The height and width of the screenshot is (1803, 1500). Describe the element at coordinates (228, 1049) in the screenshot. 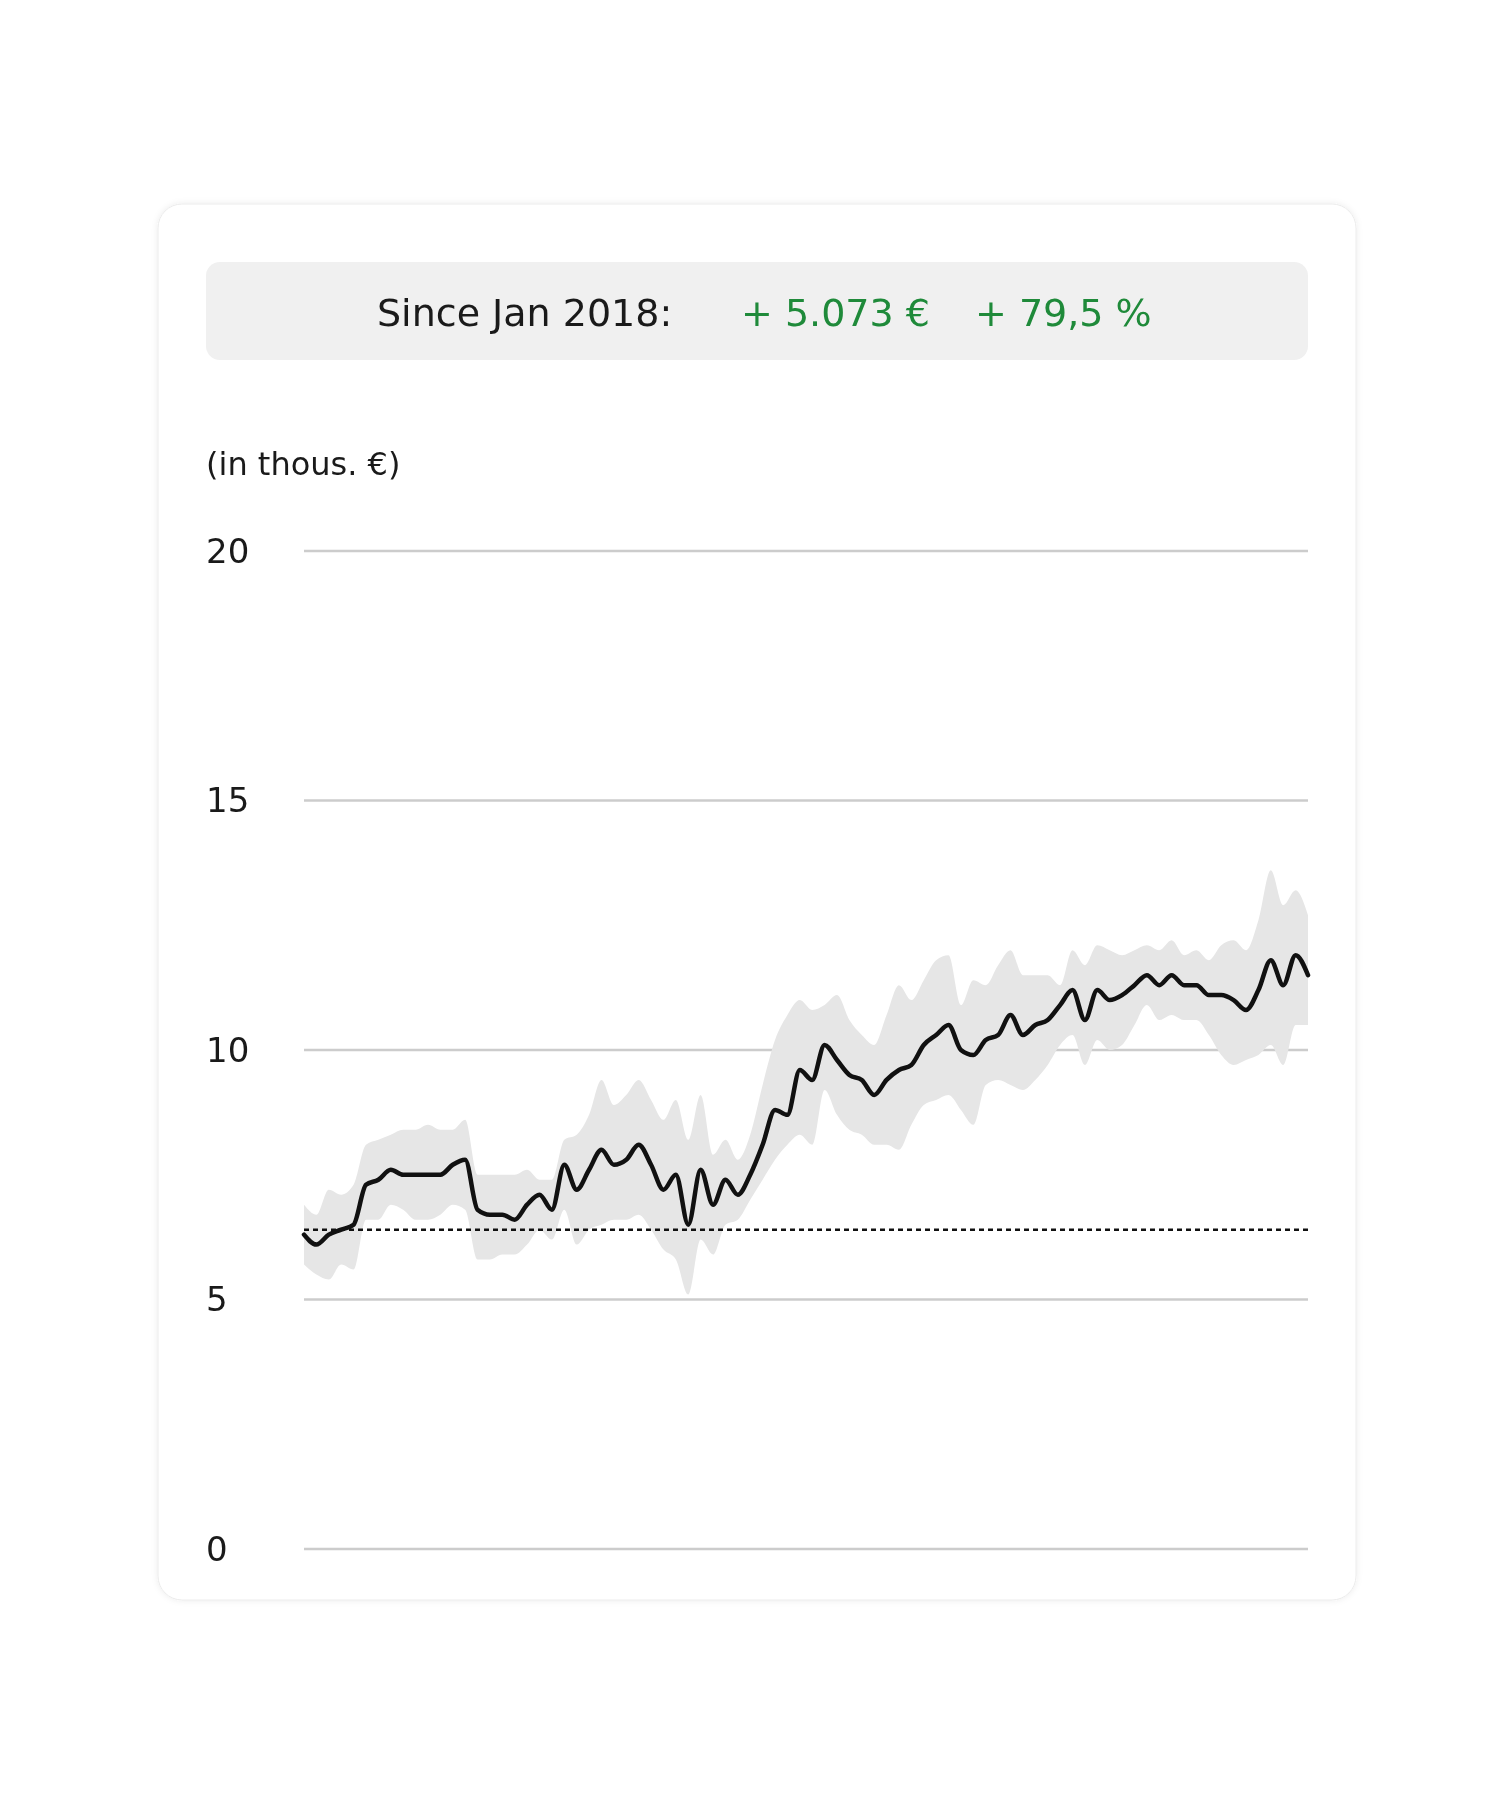

I see `y-tick-label: 10` at that location.